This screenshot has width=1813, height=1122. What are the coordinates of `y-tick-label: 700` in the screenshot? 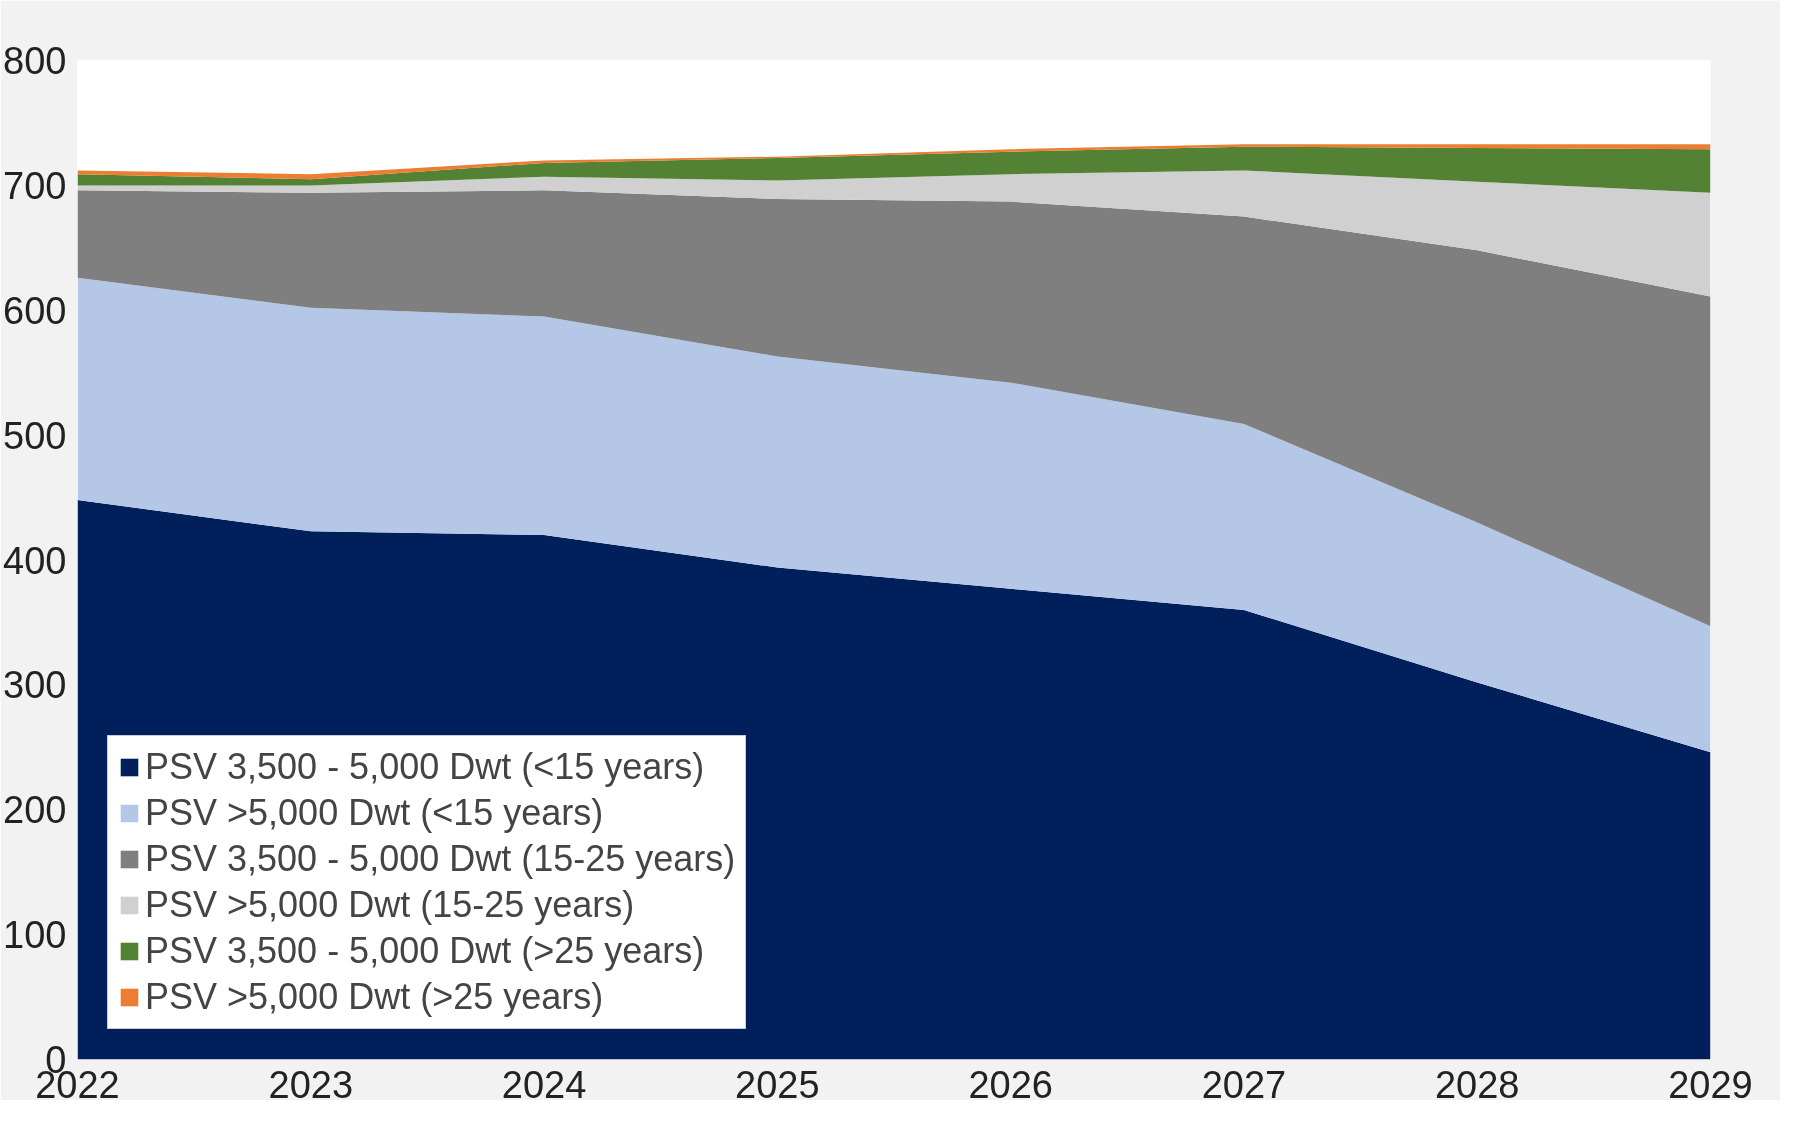 It's located at (35, 185).